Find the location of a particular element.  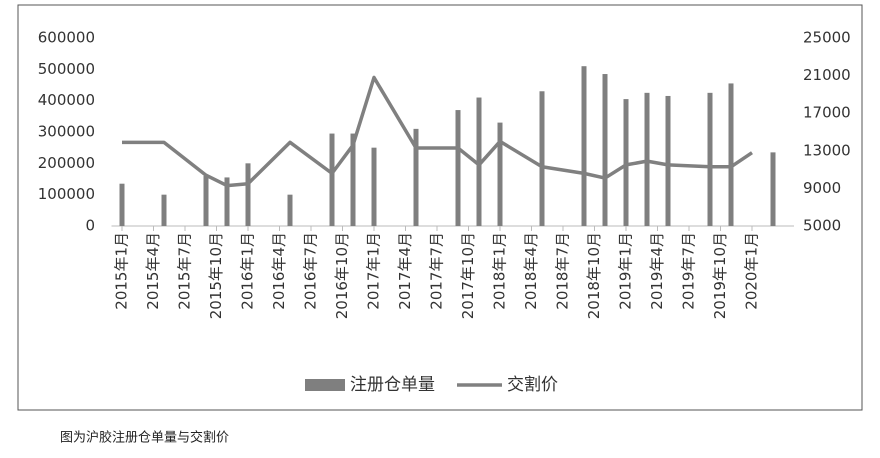

y-tick-label: 600000 is located at coordinates (66, 38).